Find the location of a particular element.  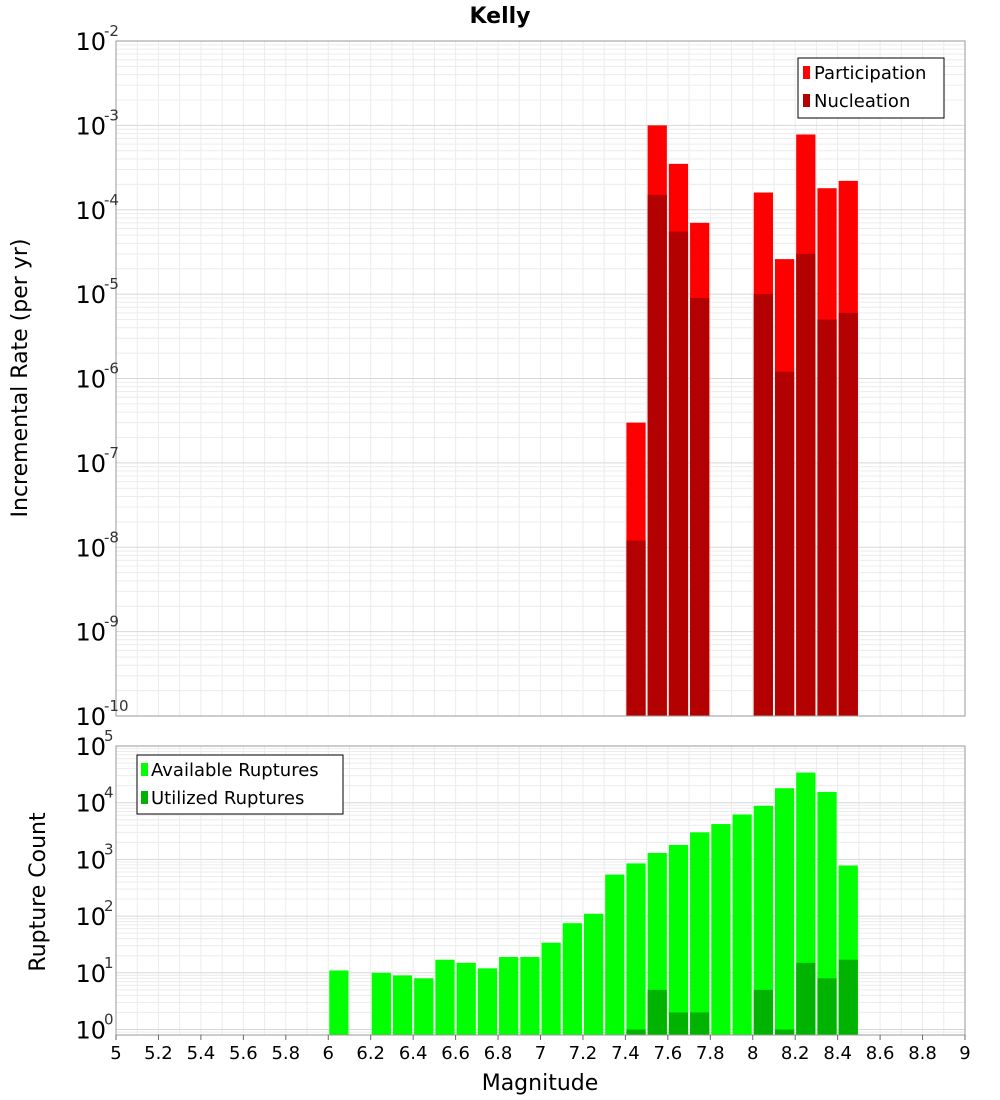

legend-swatch-available is located at coordinates (144, 769).